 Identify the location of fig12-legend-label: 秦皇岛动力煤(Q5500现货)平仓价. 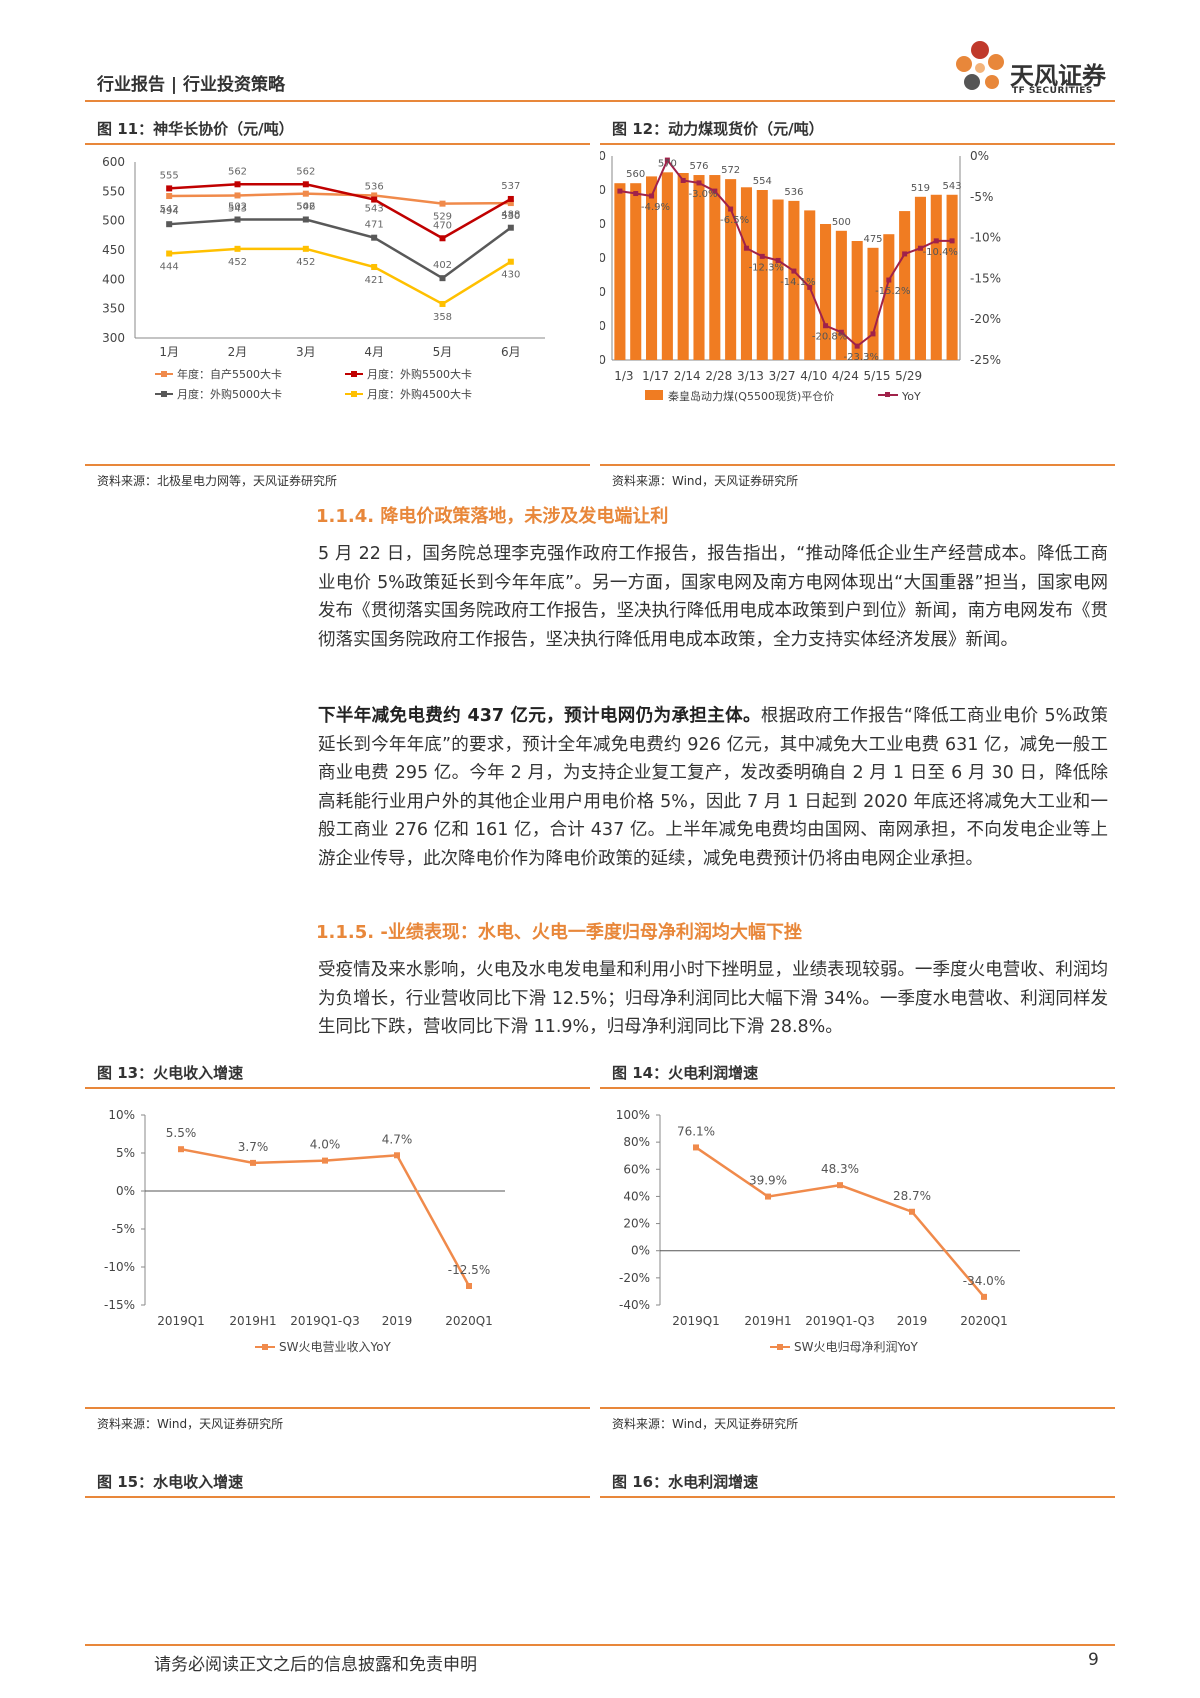
(751, 396).